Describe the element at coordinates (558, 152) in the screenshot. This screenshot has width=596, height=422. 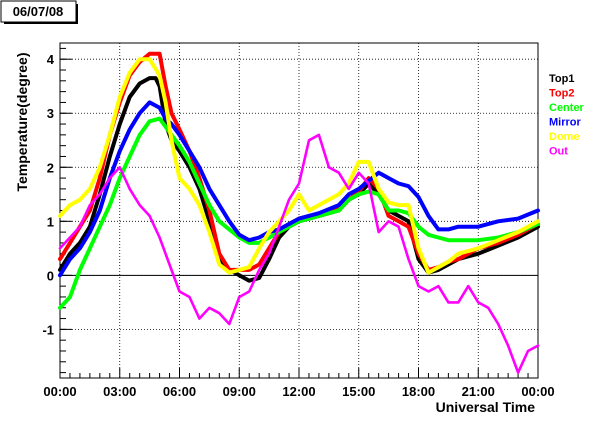
I see `legend-entry-out: Out` at that location.